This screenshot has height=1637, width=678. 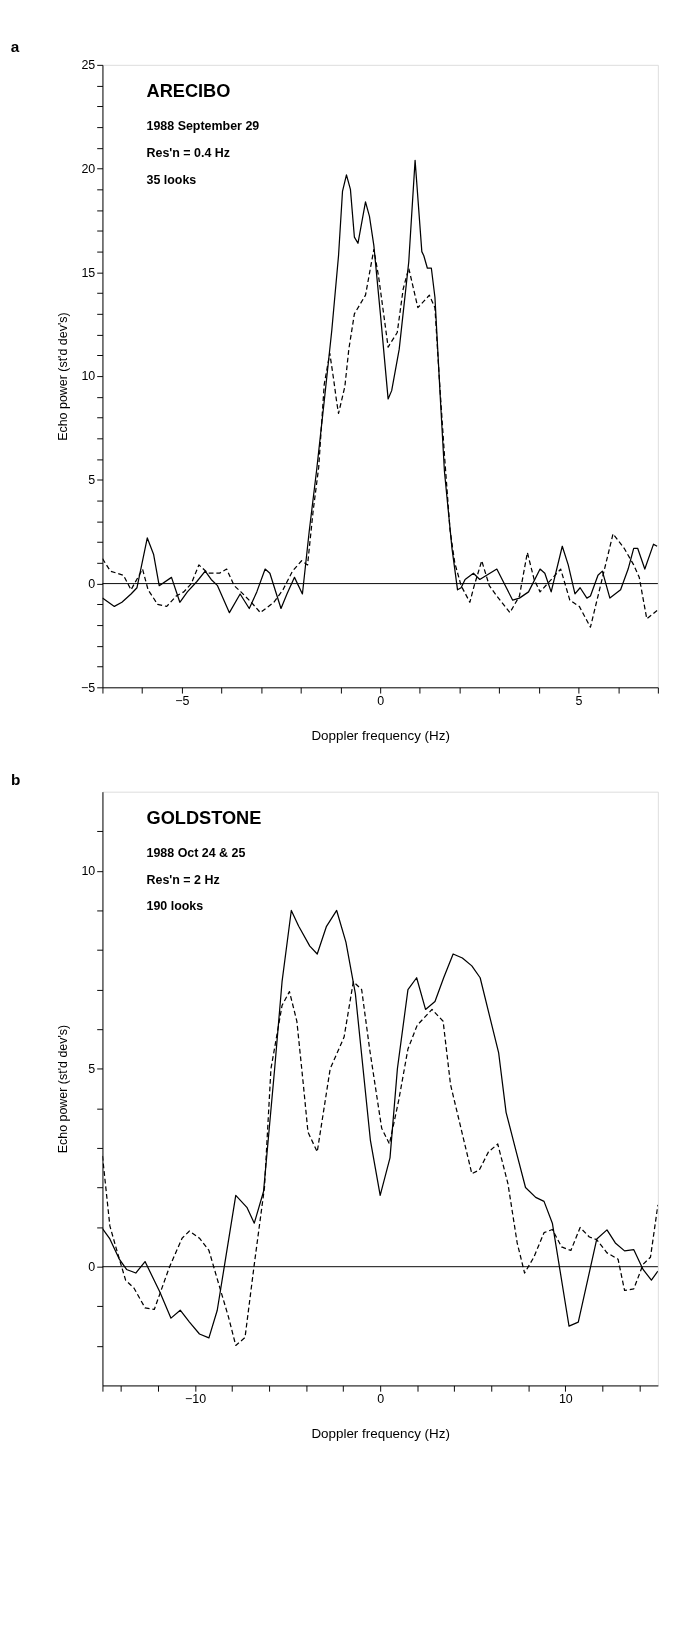 What do you see at coordinates (171, 179) in the screenshot?
I see `annotation: 35 looks` at bounding box center [171, 179].